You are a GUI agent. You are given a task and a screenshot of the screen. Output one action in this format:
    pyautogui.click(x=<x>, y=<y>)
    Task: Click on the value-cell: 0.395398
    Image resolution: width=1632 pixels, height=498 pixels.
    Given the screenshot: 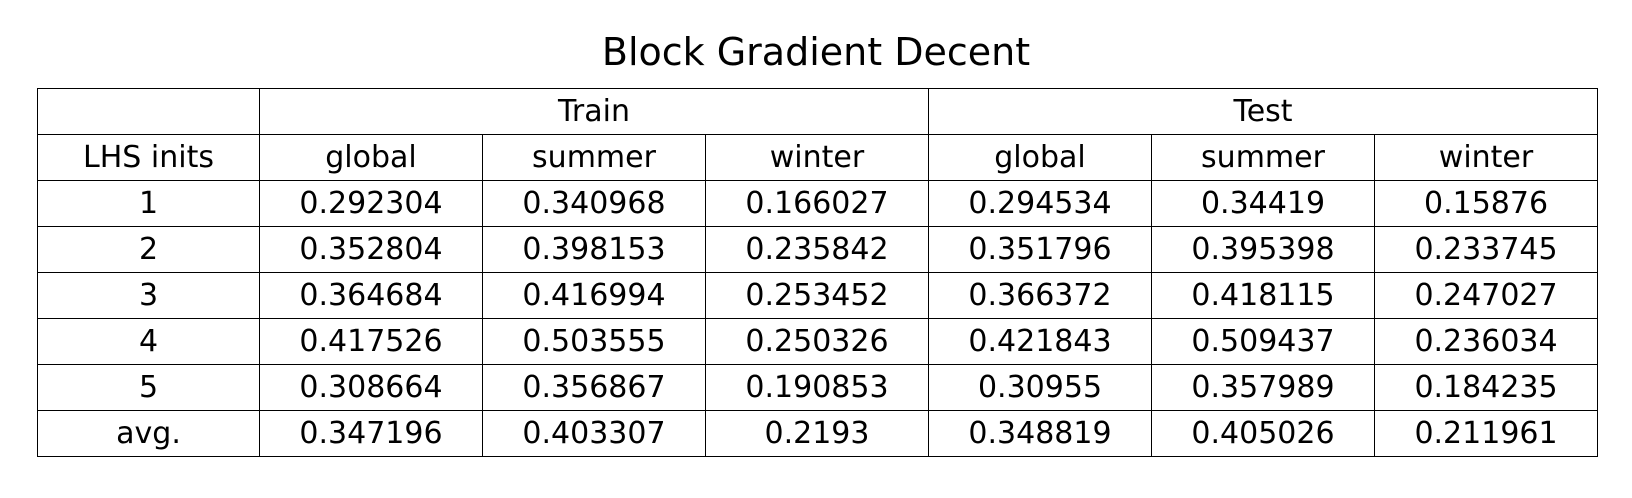 What is the action you would take?
    pyautogui.click(x=1263, y=249)
    